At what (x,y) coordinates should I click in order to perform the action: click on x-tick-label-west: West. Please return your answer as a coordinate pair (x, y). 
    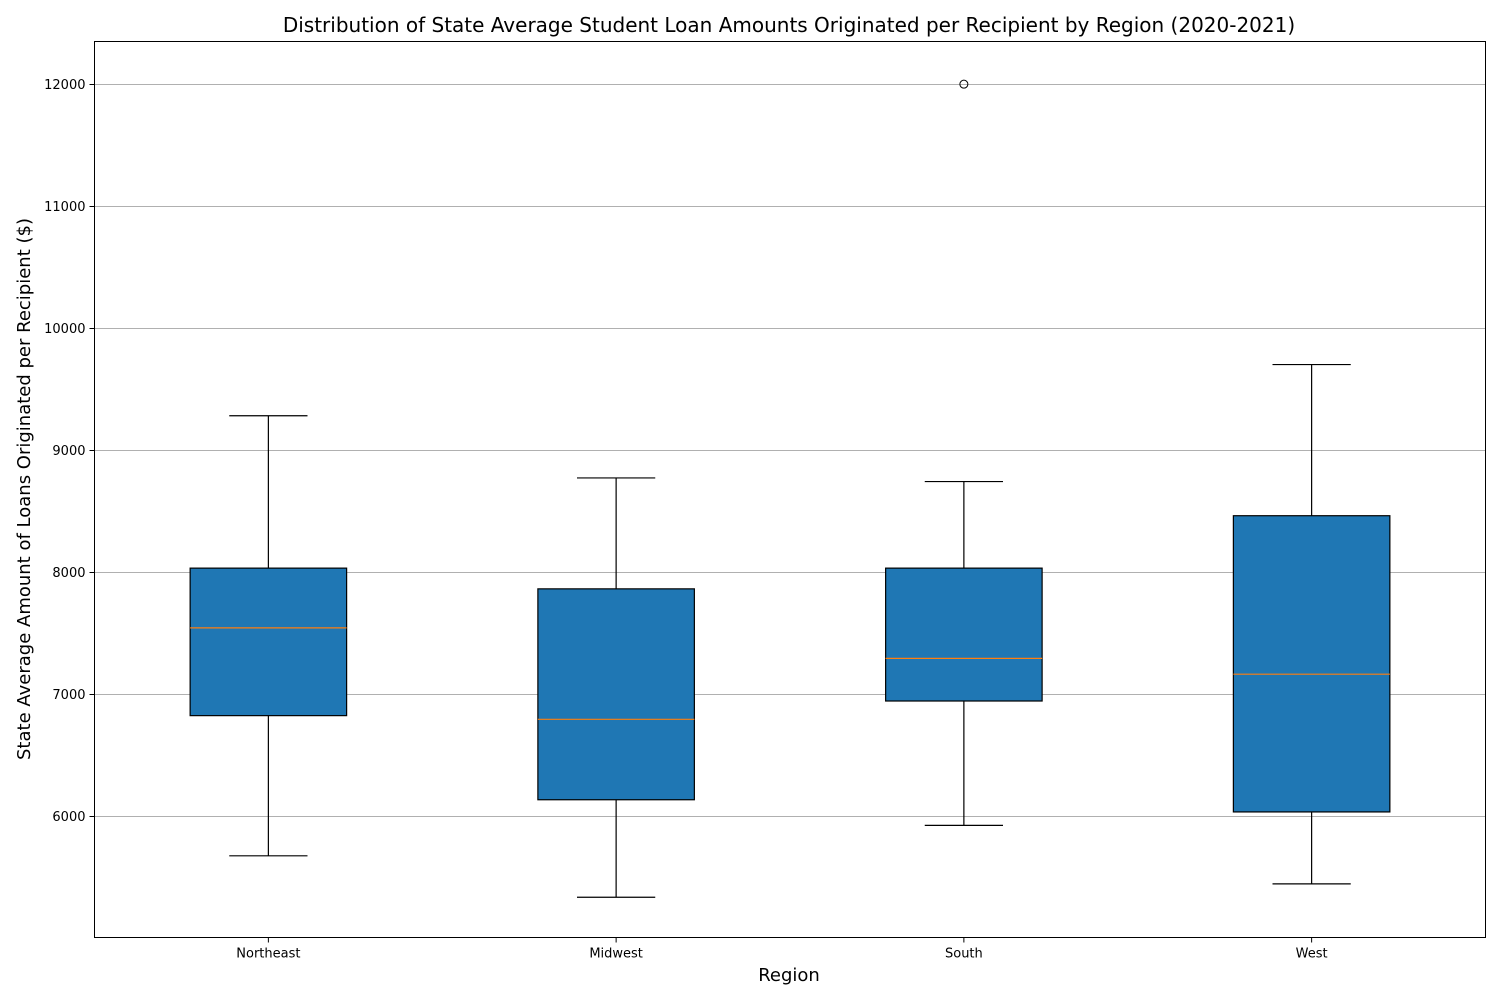
    Looking at the image, I should click on (1312, 954).